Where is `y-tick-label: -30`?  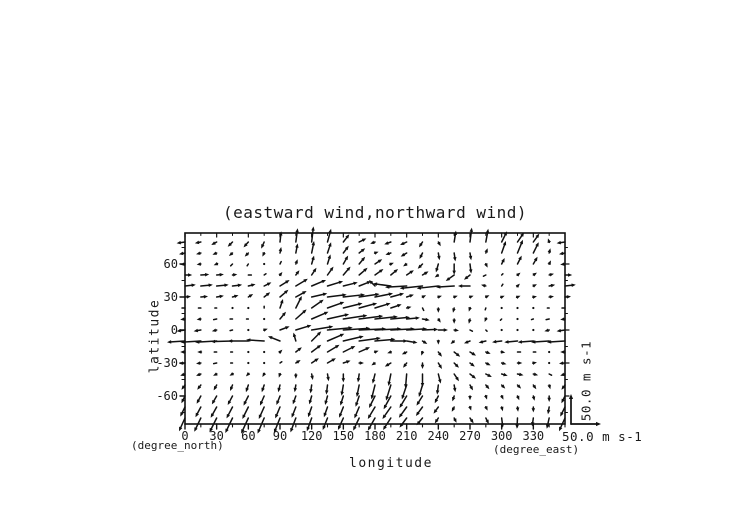
y-tick-label: -30 is located at coordinates (167, 363).